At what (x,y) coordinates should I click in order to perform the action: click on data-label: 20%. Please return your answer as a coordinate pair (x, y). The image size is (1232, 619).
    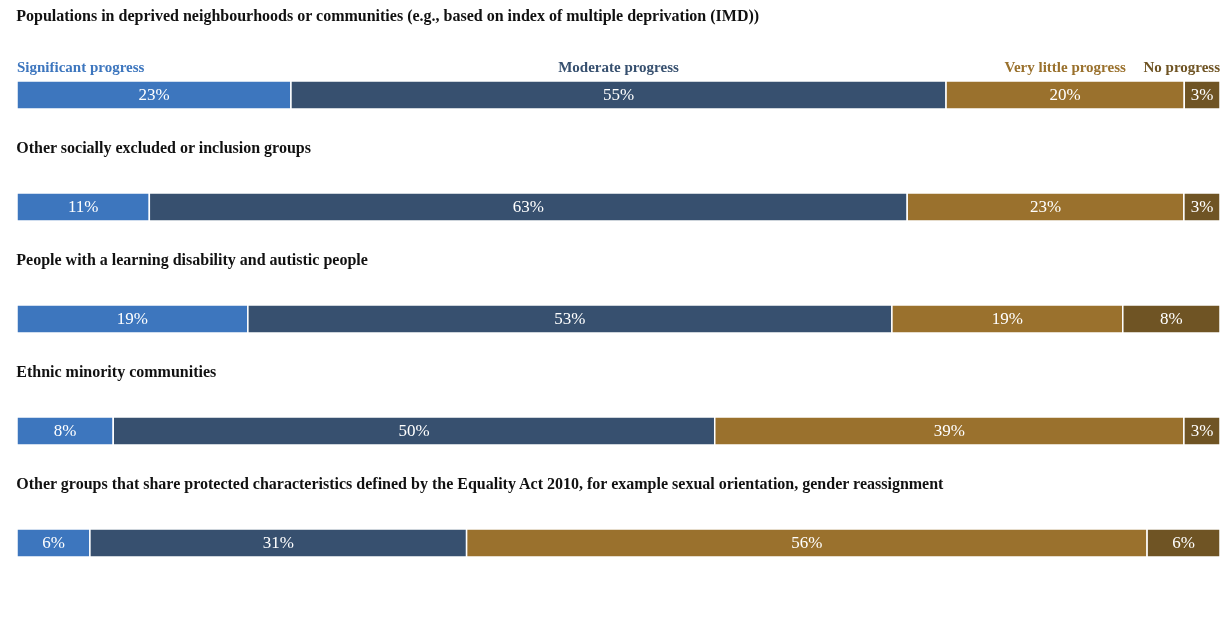
    Looking at the image, I should click on (1065, 94).